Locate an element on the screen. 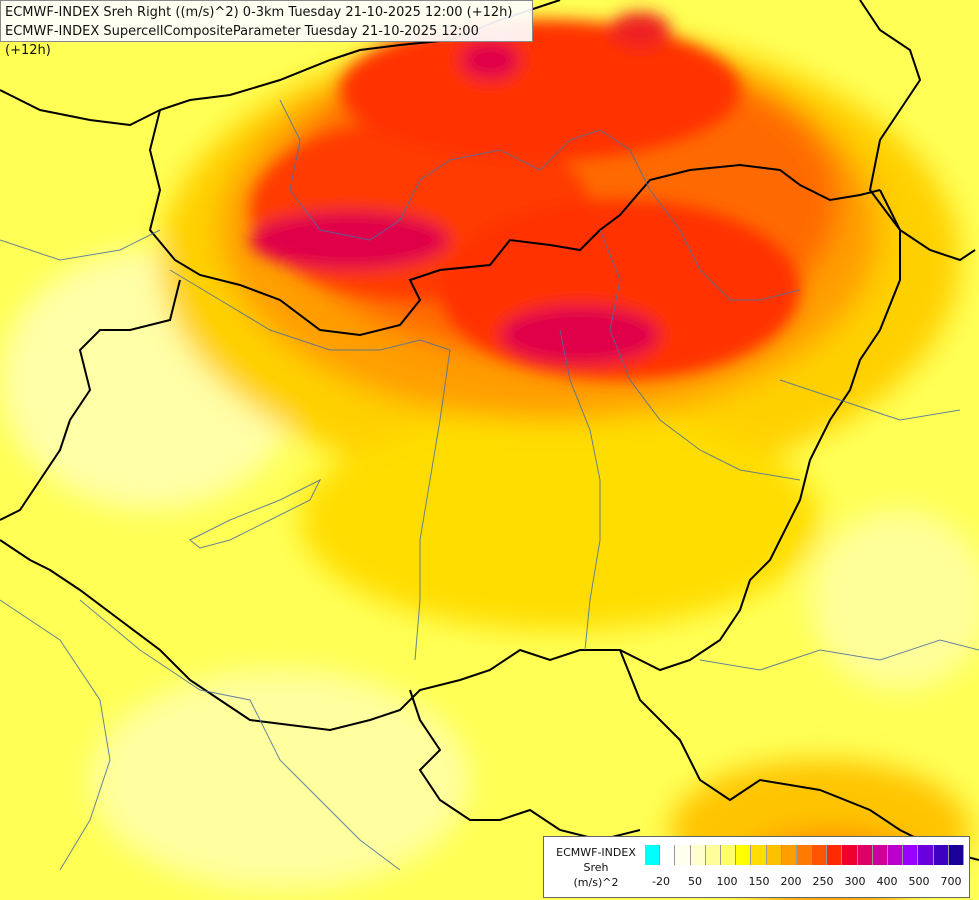  legend-tick-label: 50 is located at coordinates (695, 881).